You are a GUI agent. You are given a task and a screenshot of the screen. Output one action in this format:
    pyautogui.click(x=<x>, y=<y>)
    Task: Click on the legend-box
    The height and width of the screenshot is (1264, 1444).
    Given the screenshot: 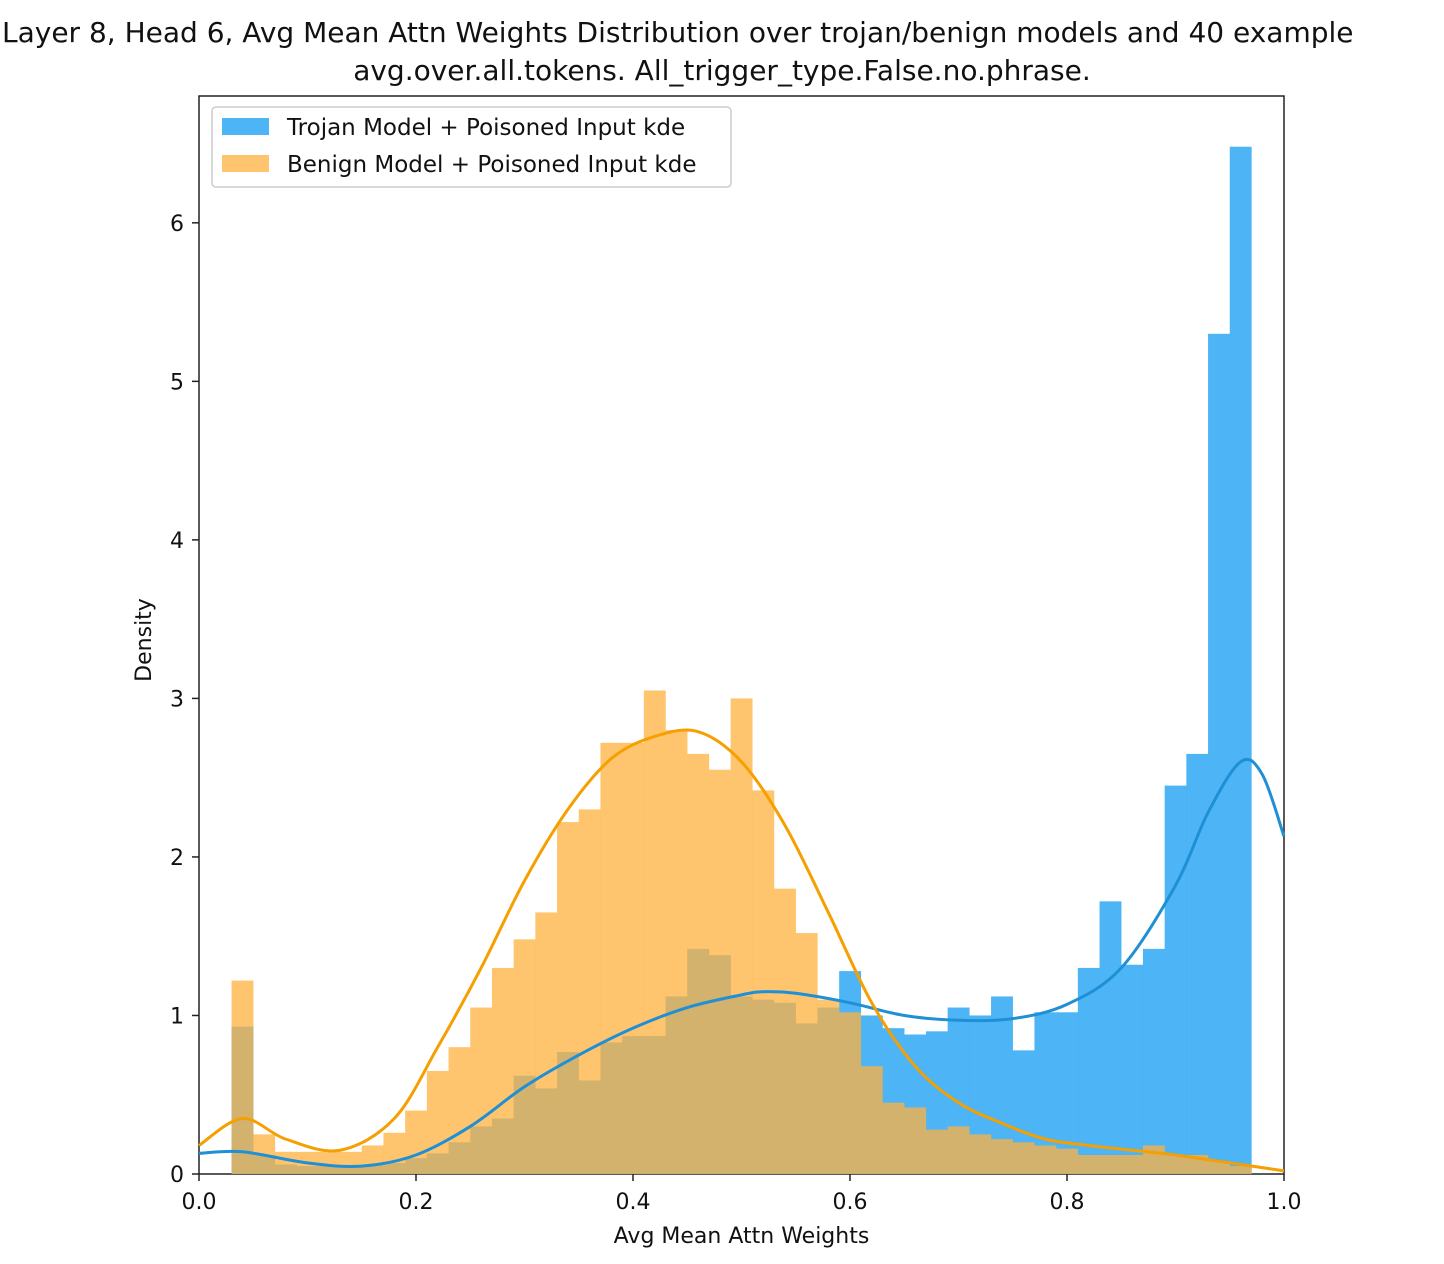 What is the action you would take?
    pyautogui.click(x=471, y=147)
    